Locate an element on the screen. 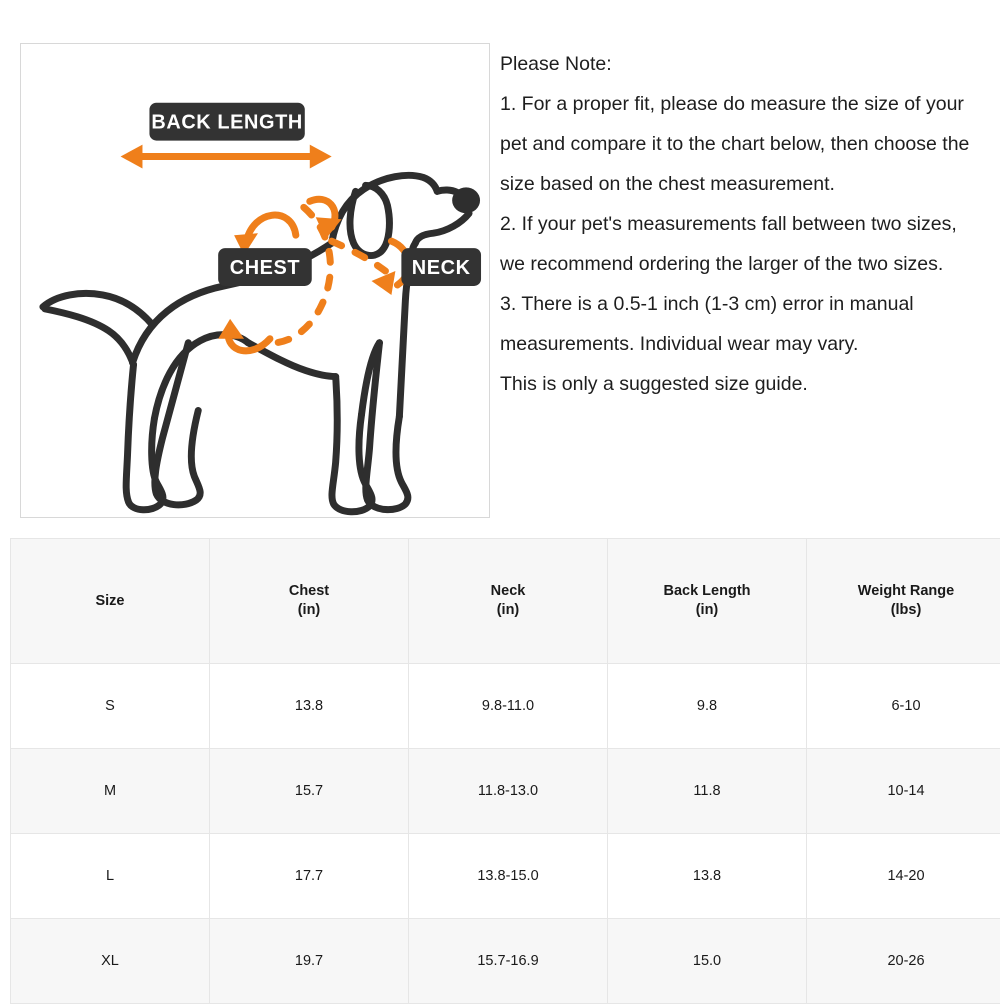 This screenshot has height=1004, width=1000. column-header-back-length-unit: (in) is located at coordinates (707, 610).